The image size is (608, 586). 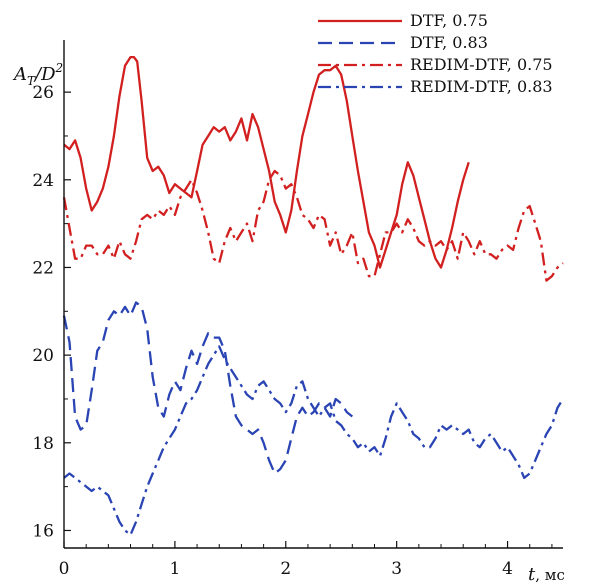 I want to click on y-axis-title-sub: T, so click(x=31, y=81).